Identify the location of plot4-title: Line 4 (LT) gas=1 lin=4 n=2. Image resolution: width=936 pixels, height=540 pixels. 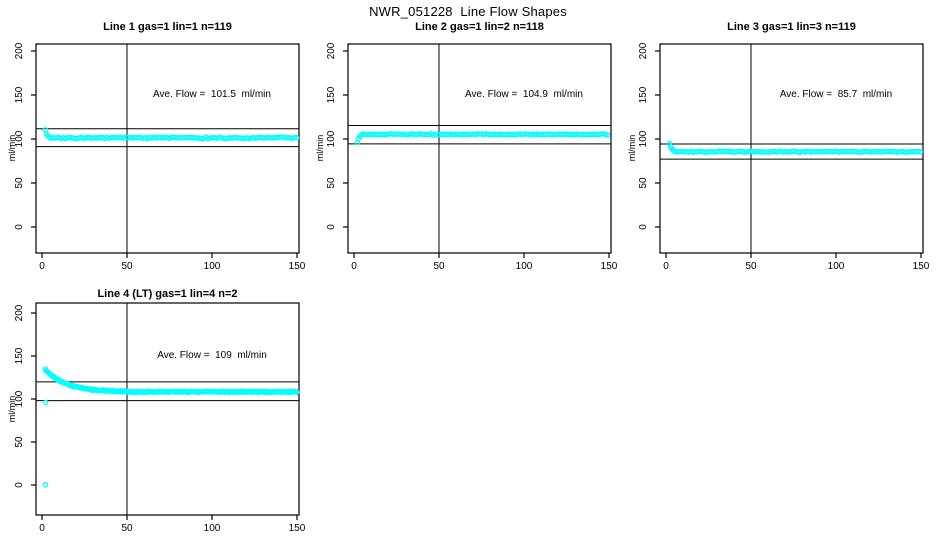
(167, 294).